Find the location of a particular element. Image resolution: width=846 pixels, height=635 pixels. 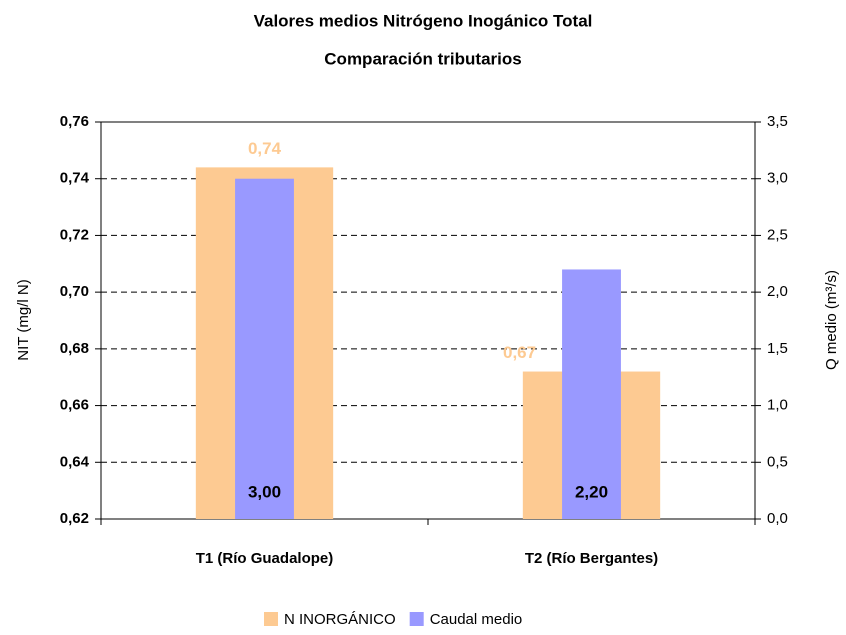

y2-axis-label: Q medio (m³/s) is located at coordinates (831, 320).